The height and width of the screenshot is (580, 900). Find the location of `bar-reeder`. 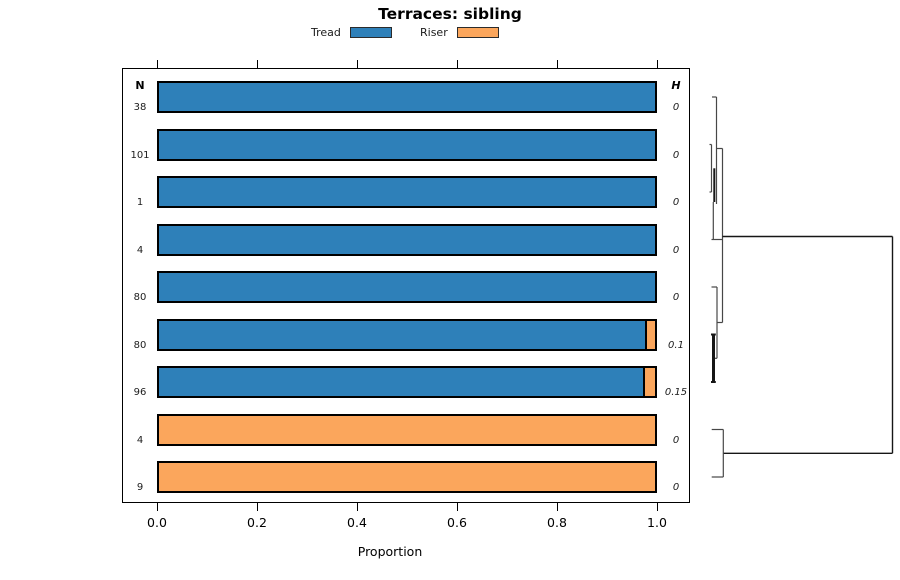

bar-reeder is located at coordinates (407, 429).